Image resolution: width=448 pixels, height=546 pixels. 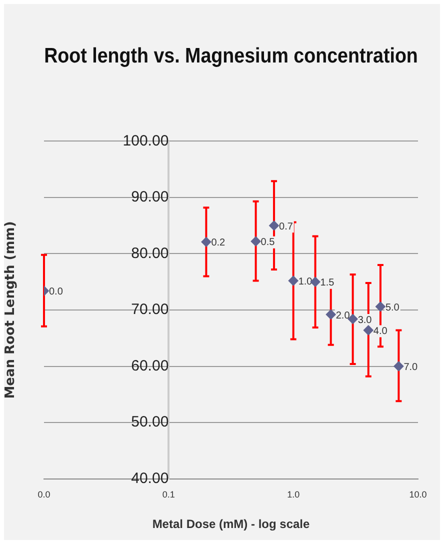 What do you see at coordinates (10, 310) in the screenshot?
I see `y-axis-title: Mean Root Length (mm)` at bounding box center [10, 310].